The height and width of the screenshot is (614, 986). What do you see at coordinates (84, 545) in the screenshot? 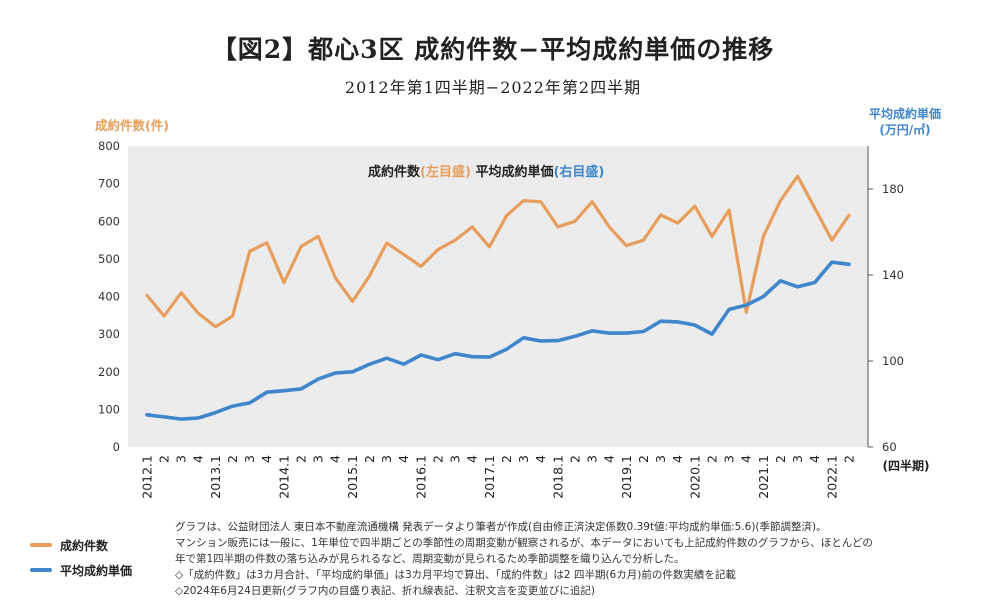
I see `legend-label-count: 成約件数` at bounding box center [84, 545].